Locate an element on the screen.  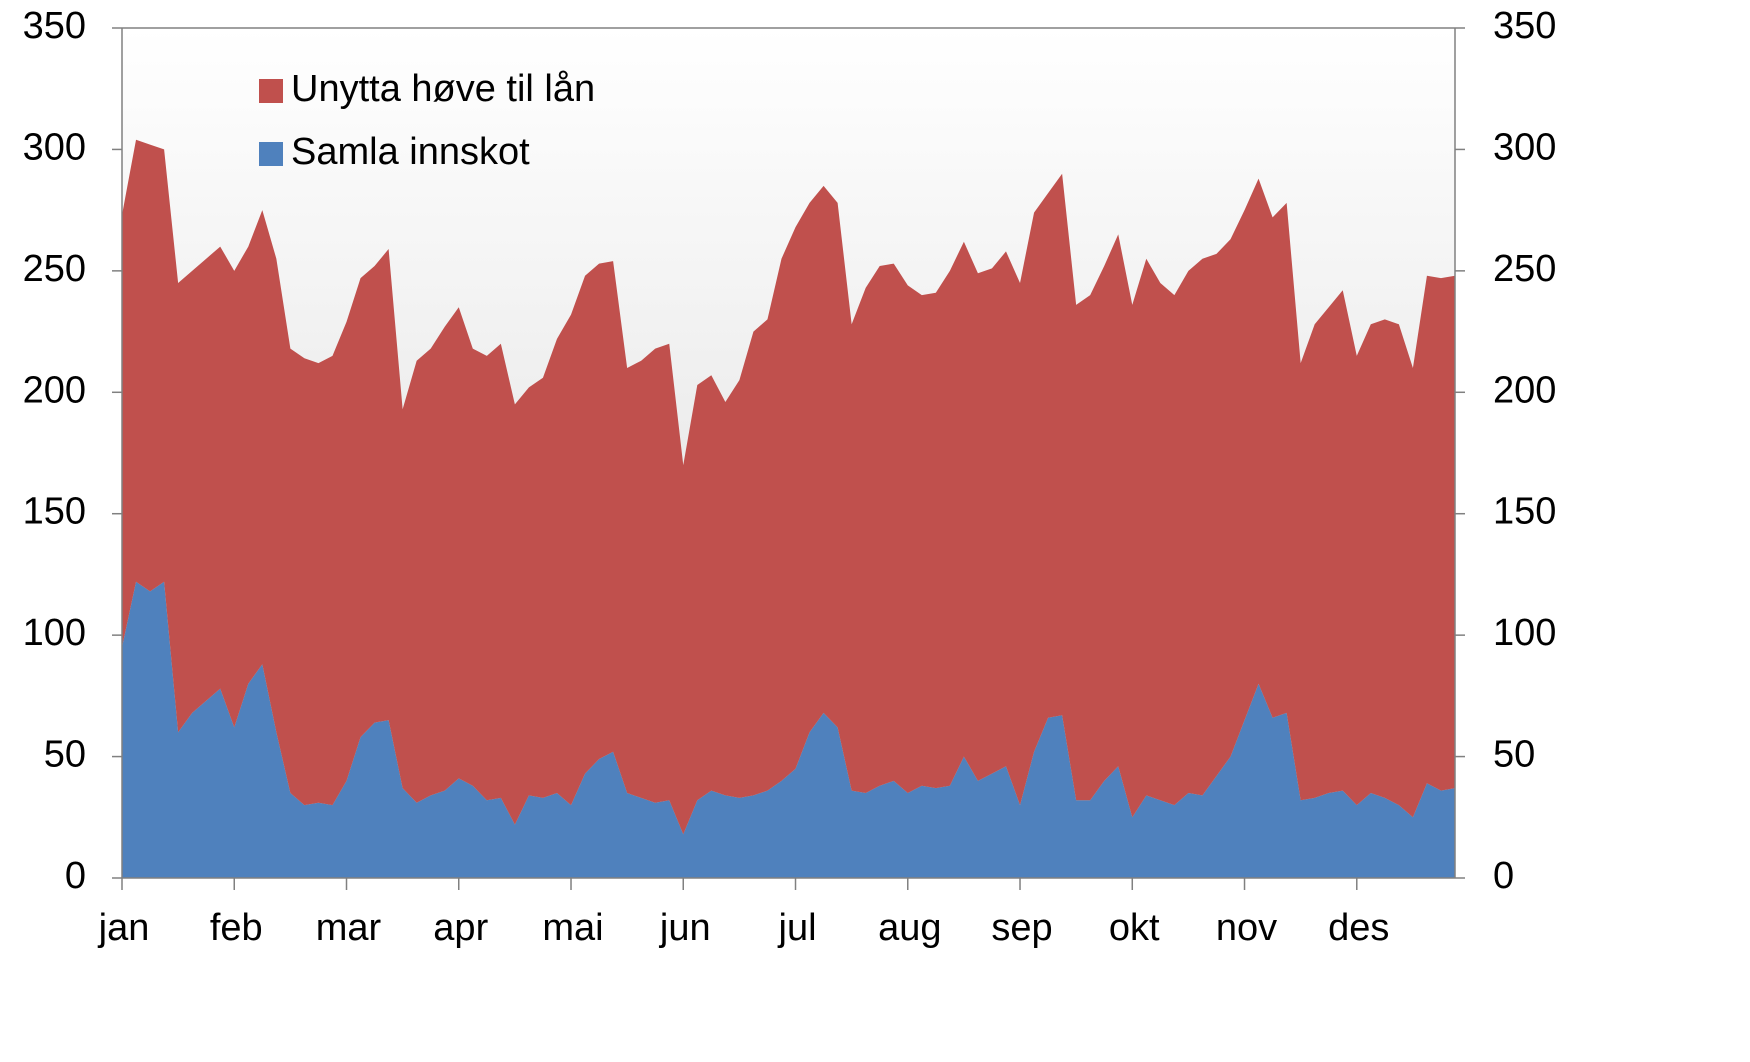
x-tick-label: sep is located at coordinates (1021, 928).